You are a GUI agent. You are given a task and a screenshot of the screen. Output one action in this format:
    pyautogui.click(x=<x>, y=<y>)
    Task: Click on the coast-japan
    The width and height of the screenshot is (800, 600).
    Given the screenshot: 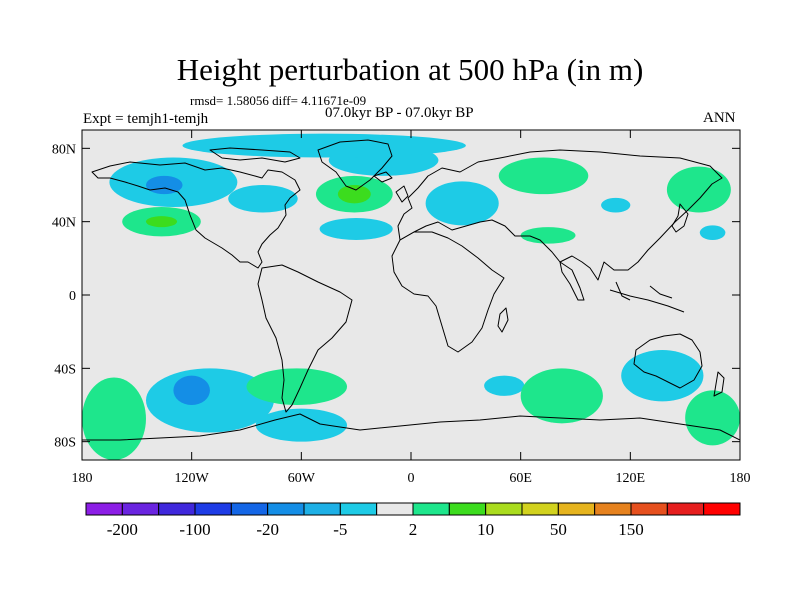 What is the action you would take?
    pyautogui.click(x=680, y=218)
    